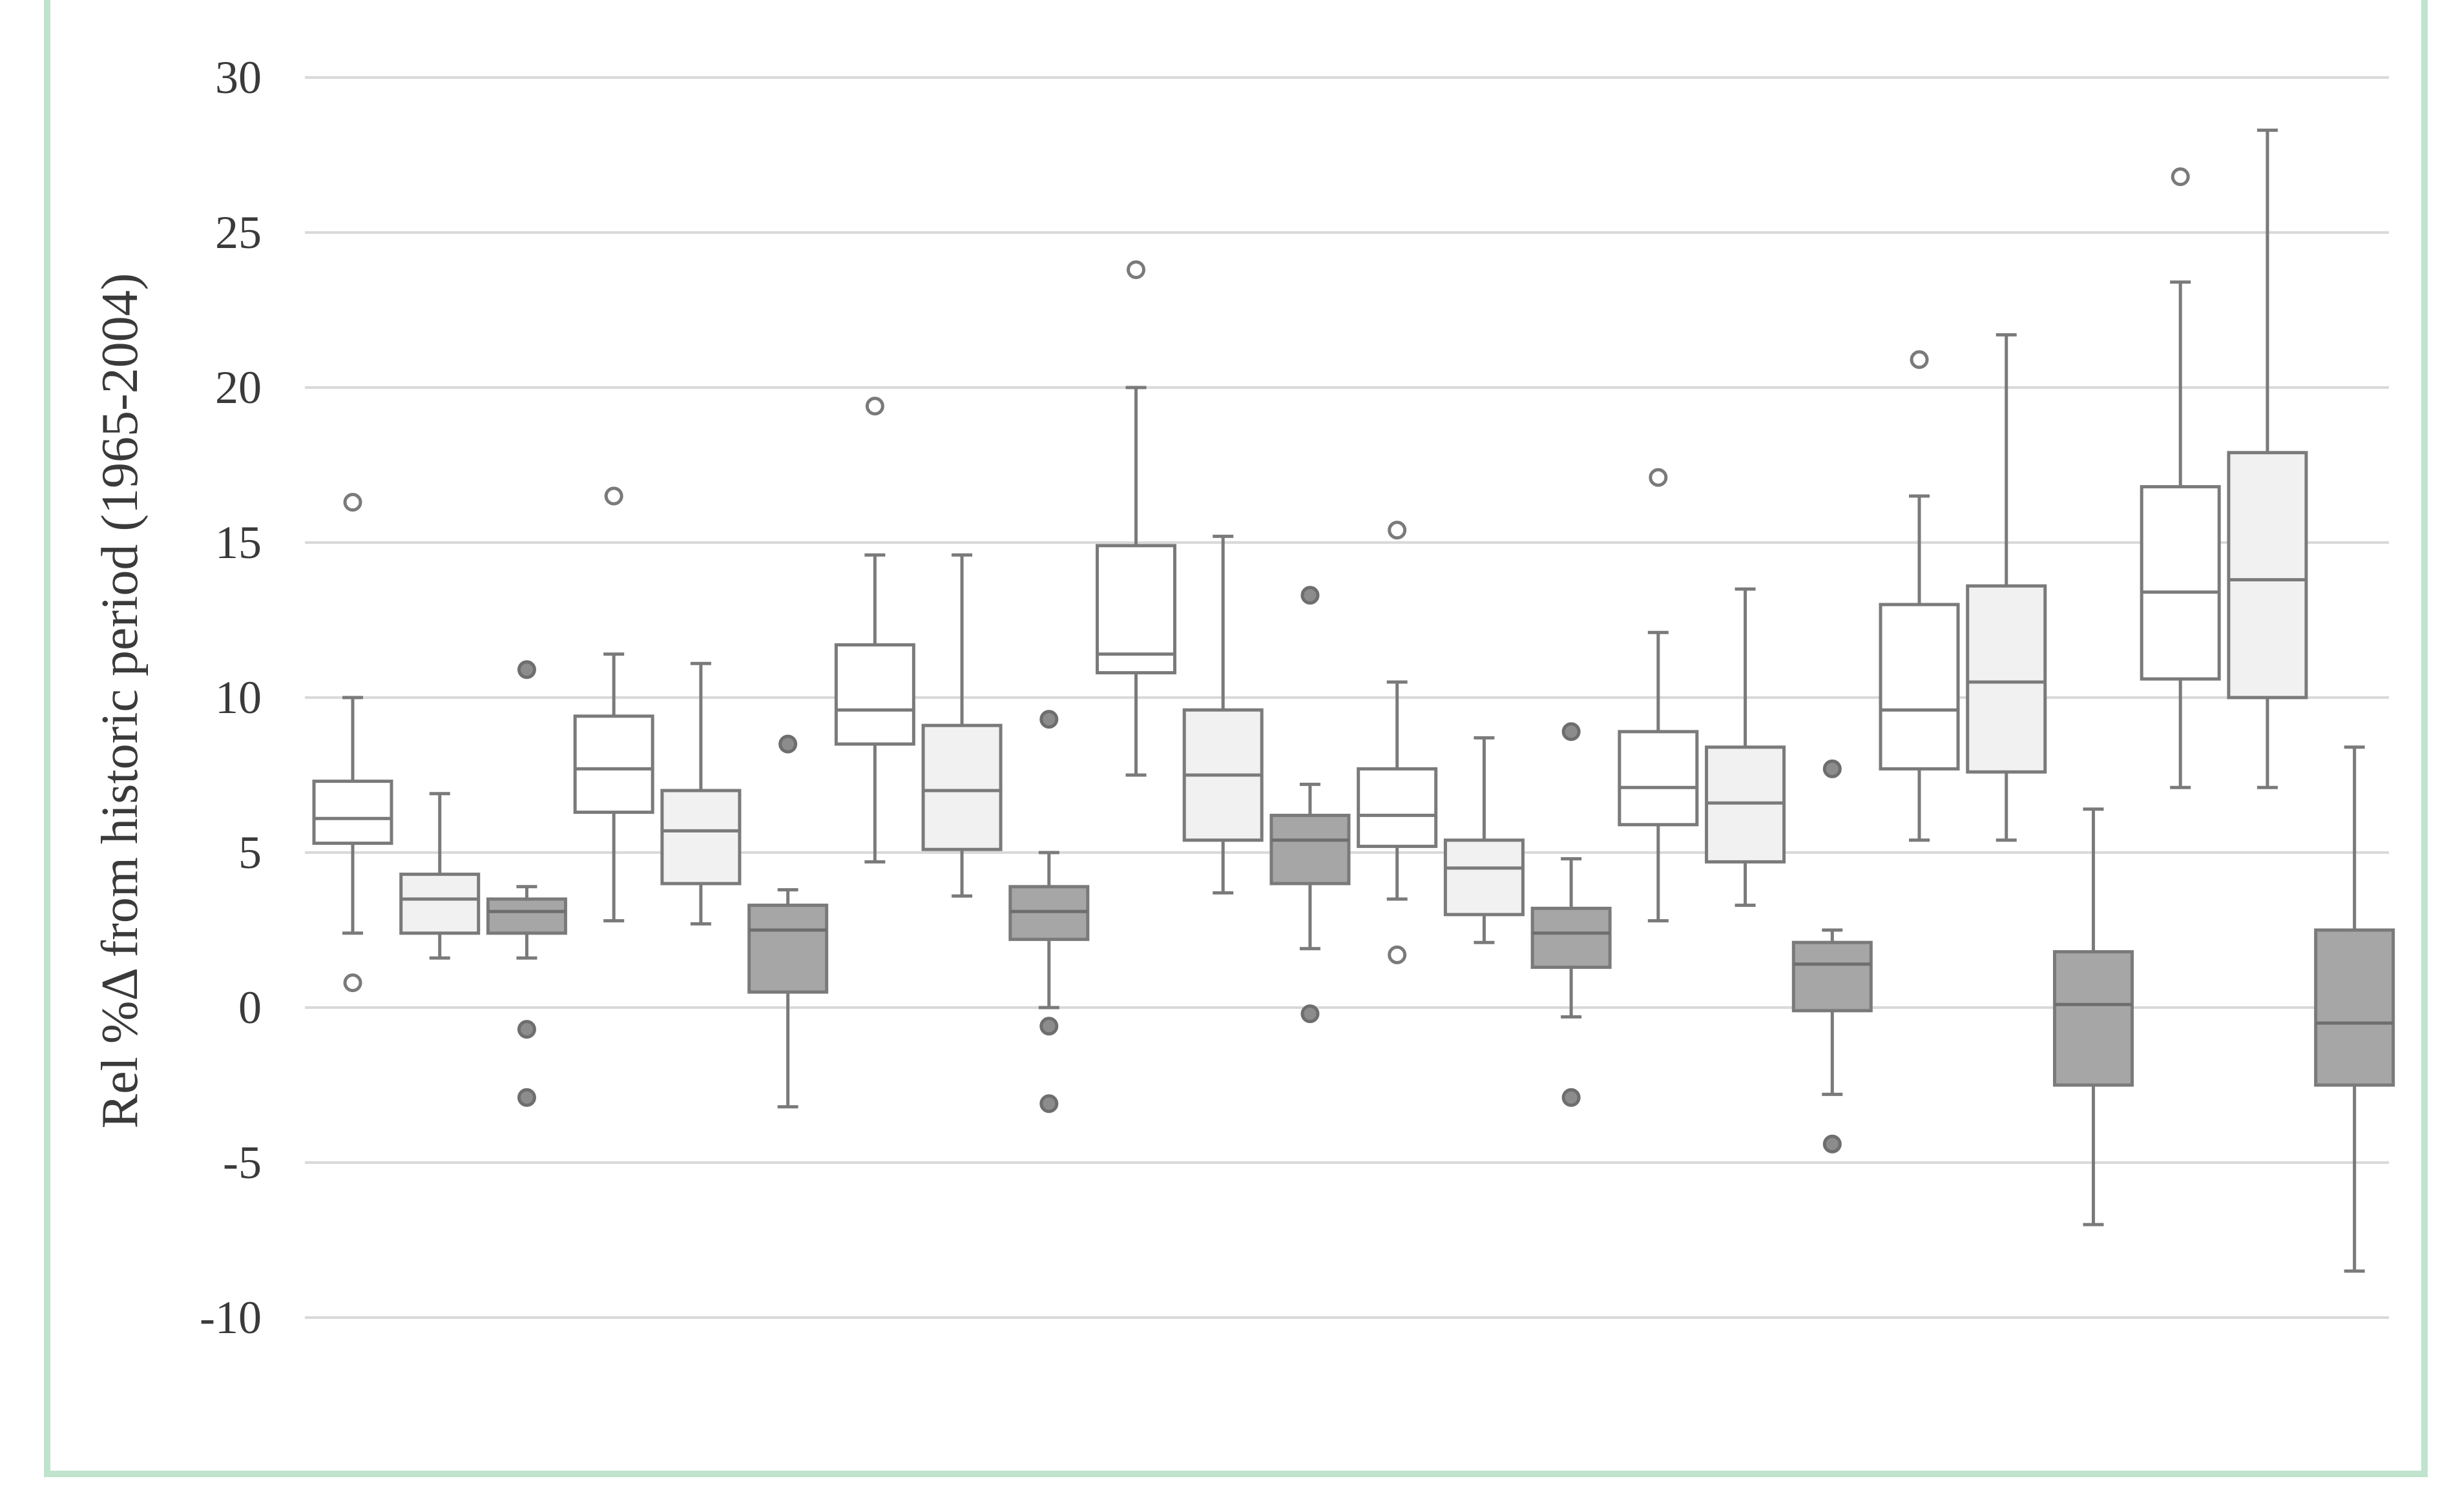 The width and height of the screenshot is (2460, 1512). What do you see at coordinates (242, 1162) in the screenshot?
I see `y-tick-label: -5` at bounding box center [242, 1162].